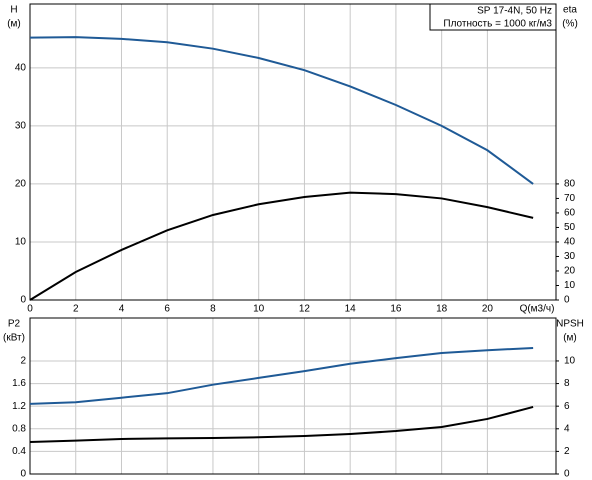 Image resolution: width=592 pixels, height=480 pixels. Describe the element at coordinates (537, 309) in the screenshot. I see `x-axis-label: Q(м3/ч)` at that location.